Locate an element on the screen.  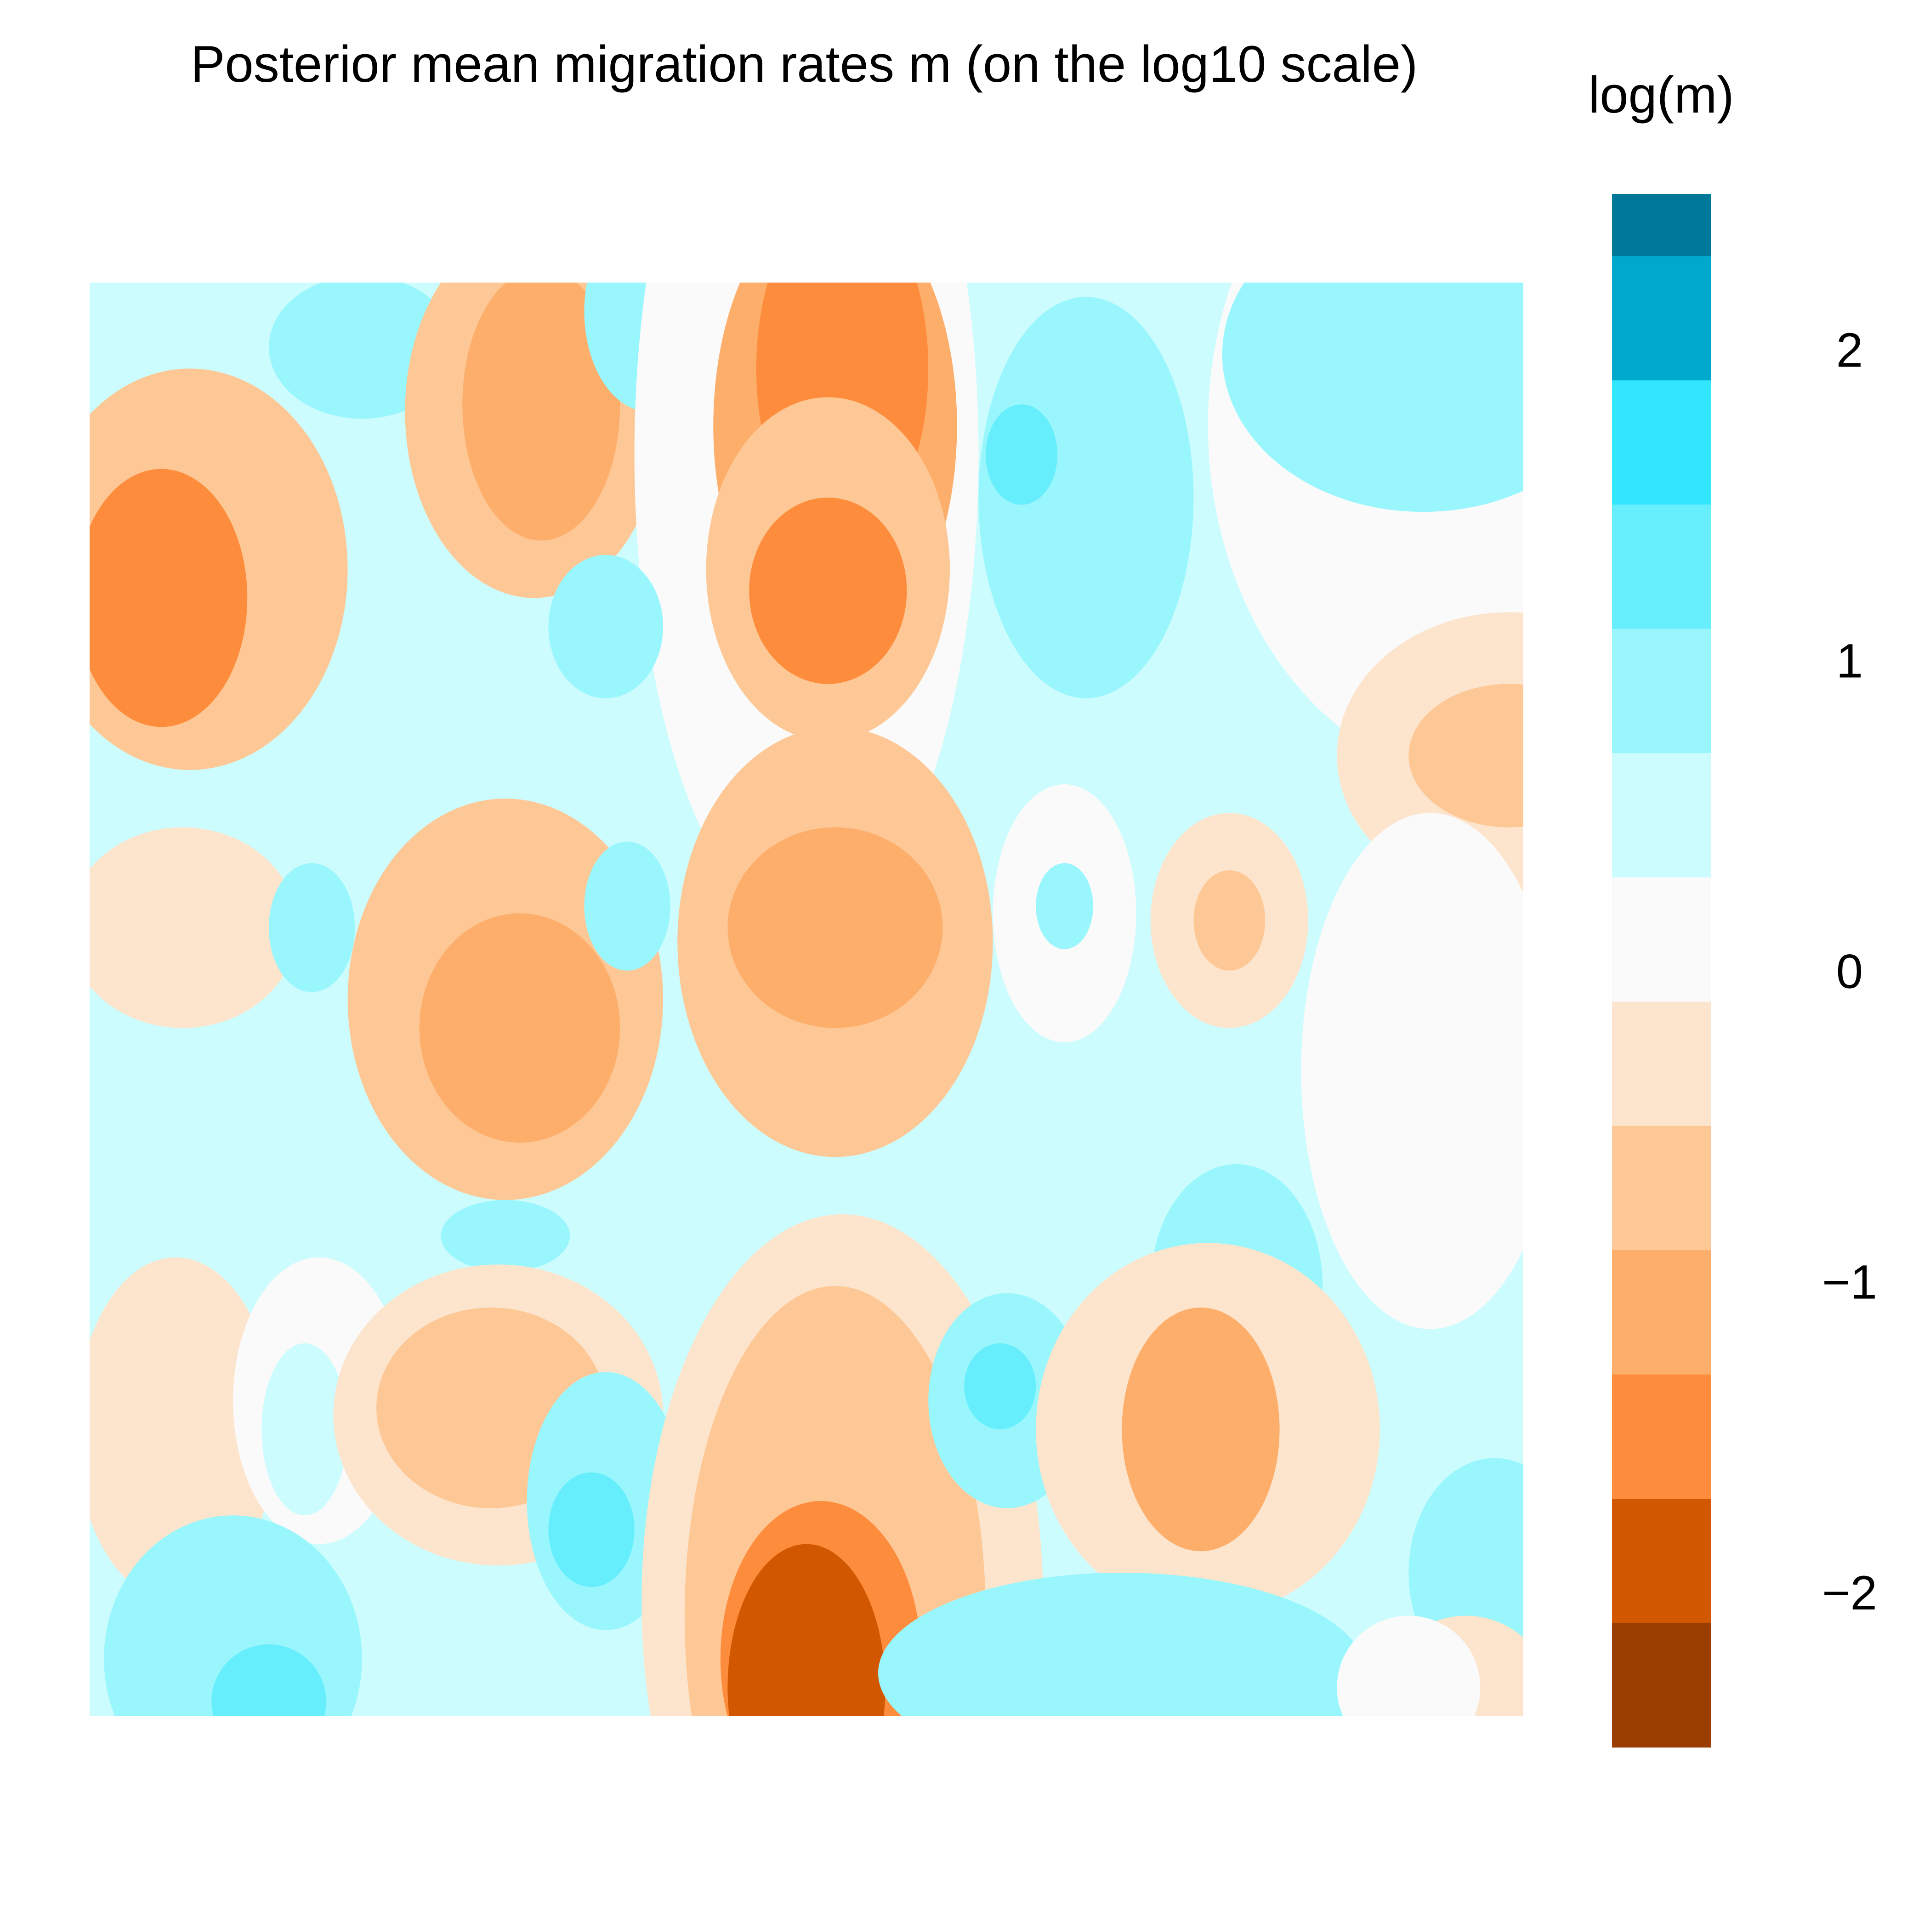
colorbar-tick-labels: −2 −1 0 1 2 is located at coordinates (1849, 971).